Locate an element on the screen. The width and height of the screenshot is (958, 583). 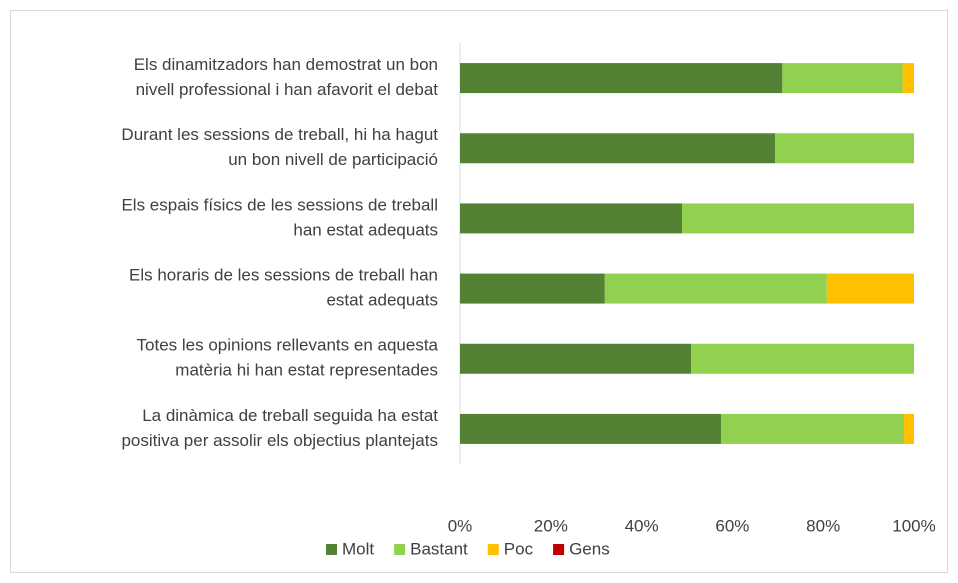
category-label: La dinàmica de treball seguida ha estat is located at coordinates (290, 415).